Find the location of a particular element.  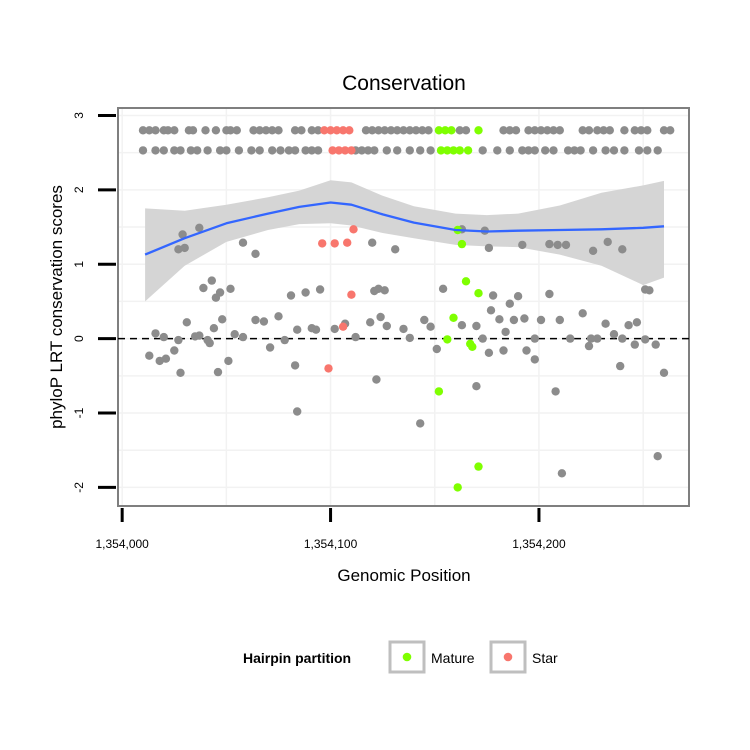

y-tick-label: 1 is located at coordinates (79, 264).